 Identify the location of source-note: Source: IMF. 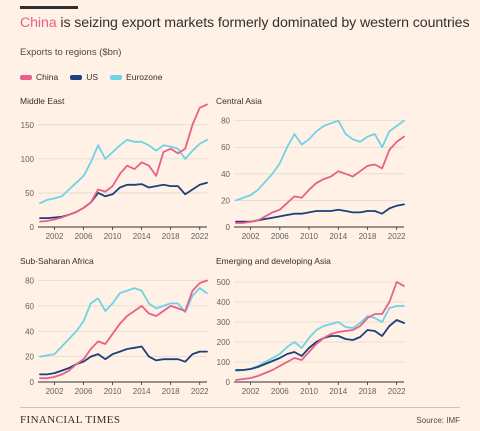
(438, 420).